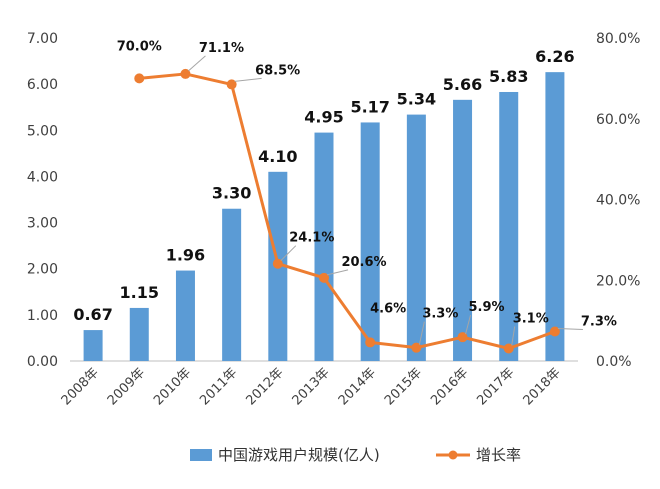 The width and height of the screenshot is (660, 489). What do you see at coordinates (542, 386) in the screenshot?
I see `x-tick-label: 2018年` at bounding box center [542, 386].